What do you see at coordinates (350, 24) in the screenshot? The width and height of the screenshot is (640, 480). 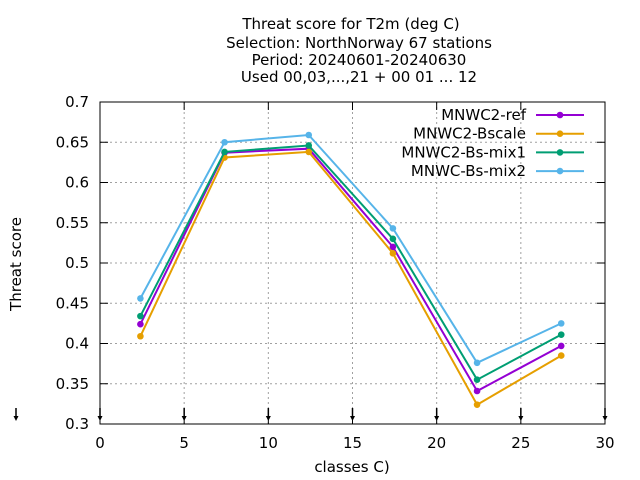 I see `title-line-1: Threat score for T2m (deg C)` at bounding box center [350, 24].